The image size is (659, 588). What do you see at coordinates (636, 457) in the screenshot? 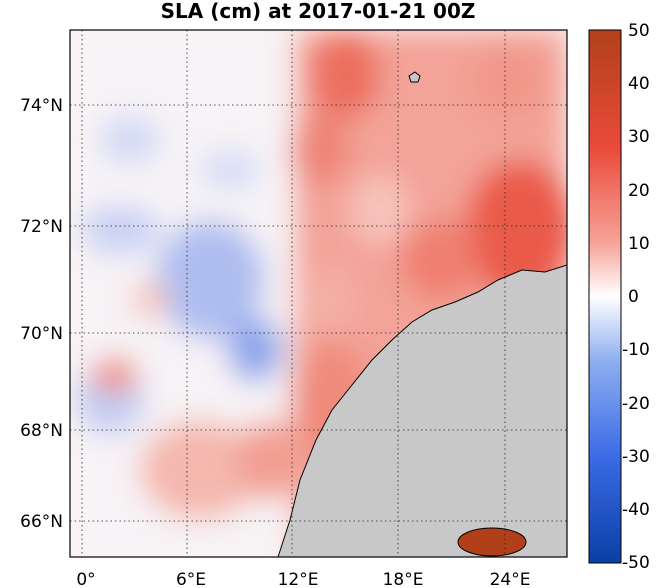
I see `colorbar-tick-label: -30` at bounding box center [636, 457].